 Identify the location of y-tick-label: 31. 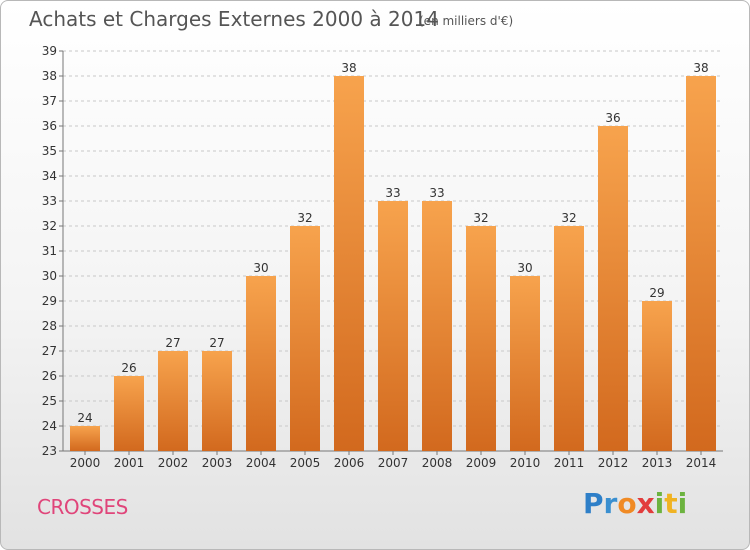
(49, 251).